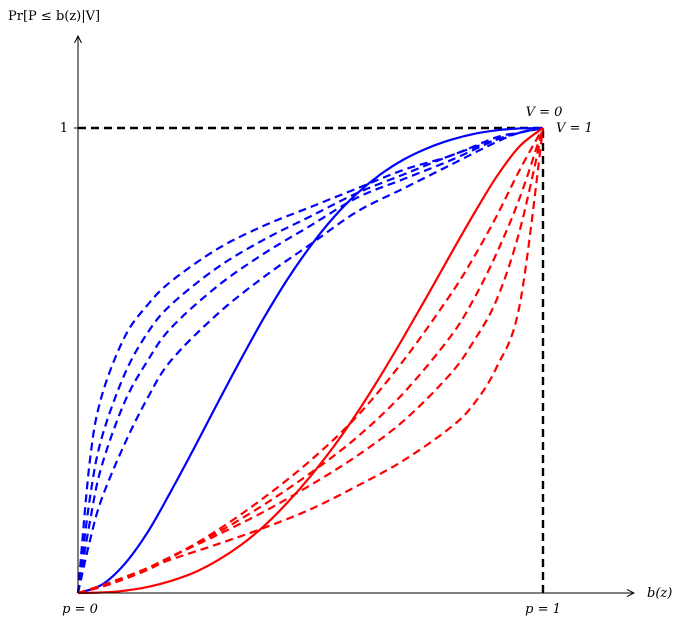 The height and width of the screenshot is (621, 684). Describe the element at coordinates (80, 609) in the screenshot. I see `x-tick-label-p0: p = 0` at that location.